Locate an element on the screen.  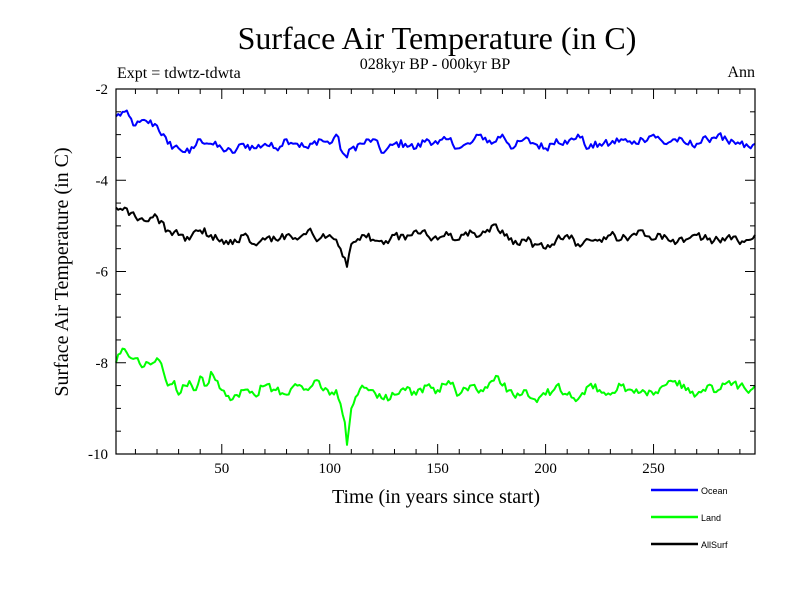
x-axis-label: Time (in years since start) is located at coordinates (436, 497).